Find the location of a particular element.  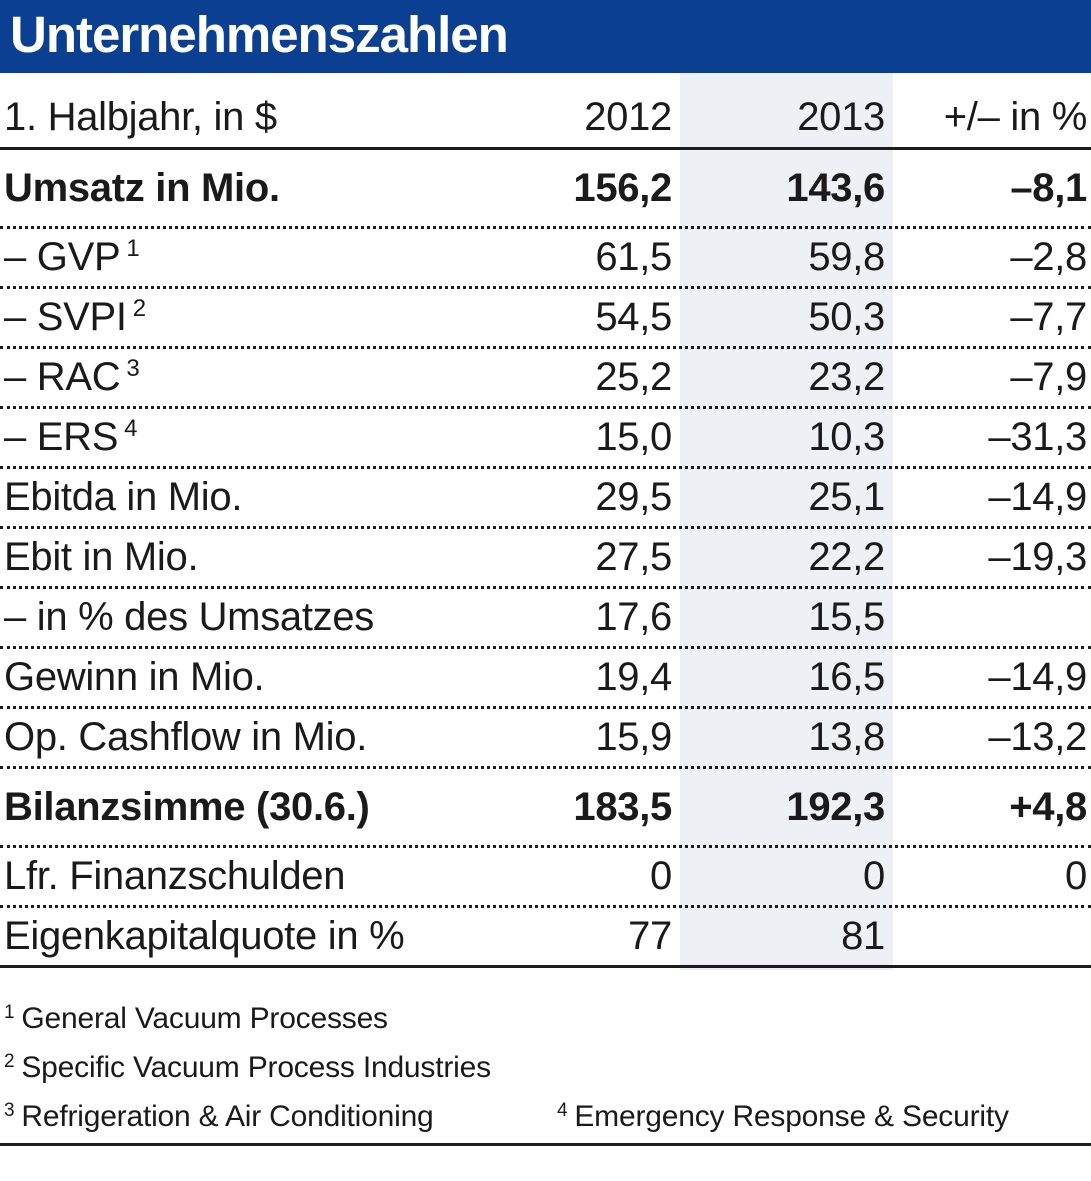

value-2013: 192,3 is located at coordinates (835, 806).